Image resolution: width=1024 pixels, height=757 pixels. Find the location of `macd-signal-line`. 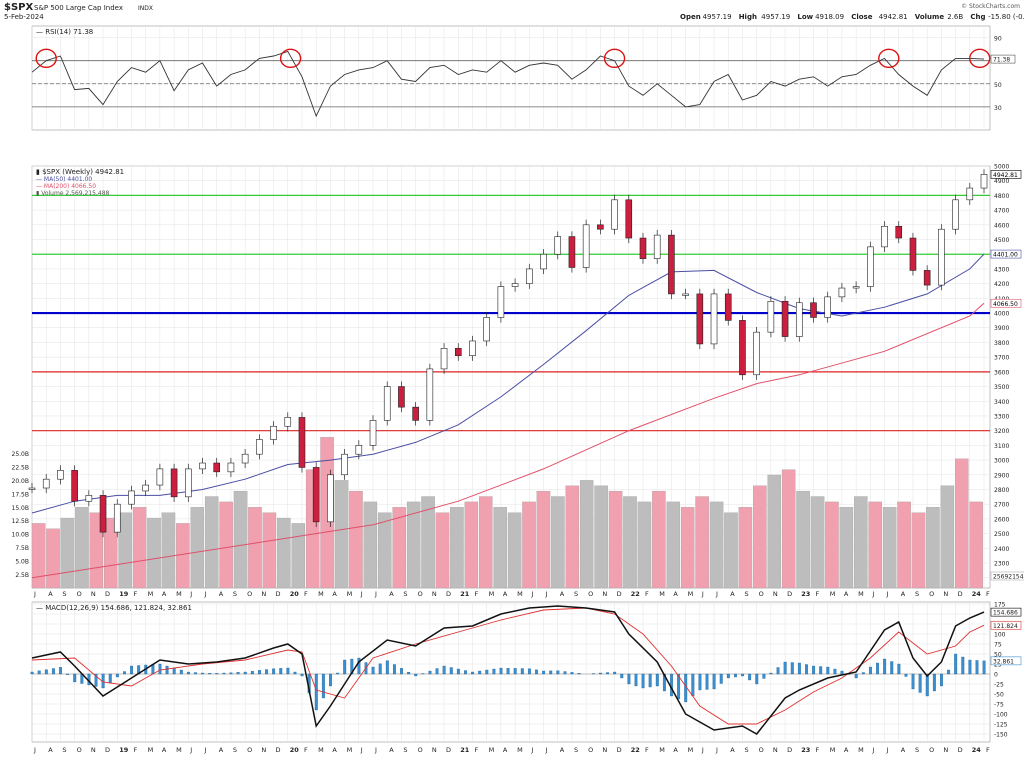

macd-signal-line is located at coordinates (508, 666).